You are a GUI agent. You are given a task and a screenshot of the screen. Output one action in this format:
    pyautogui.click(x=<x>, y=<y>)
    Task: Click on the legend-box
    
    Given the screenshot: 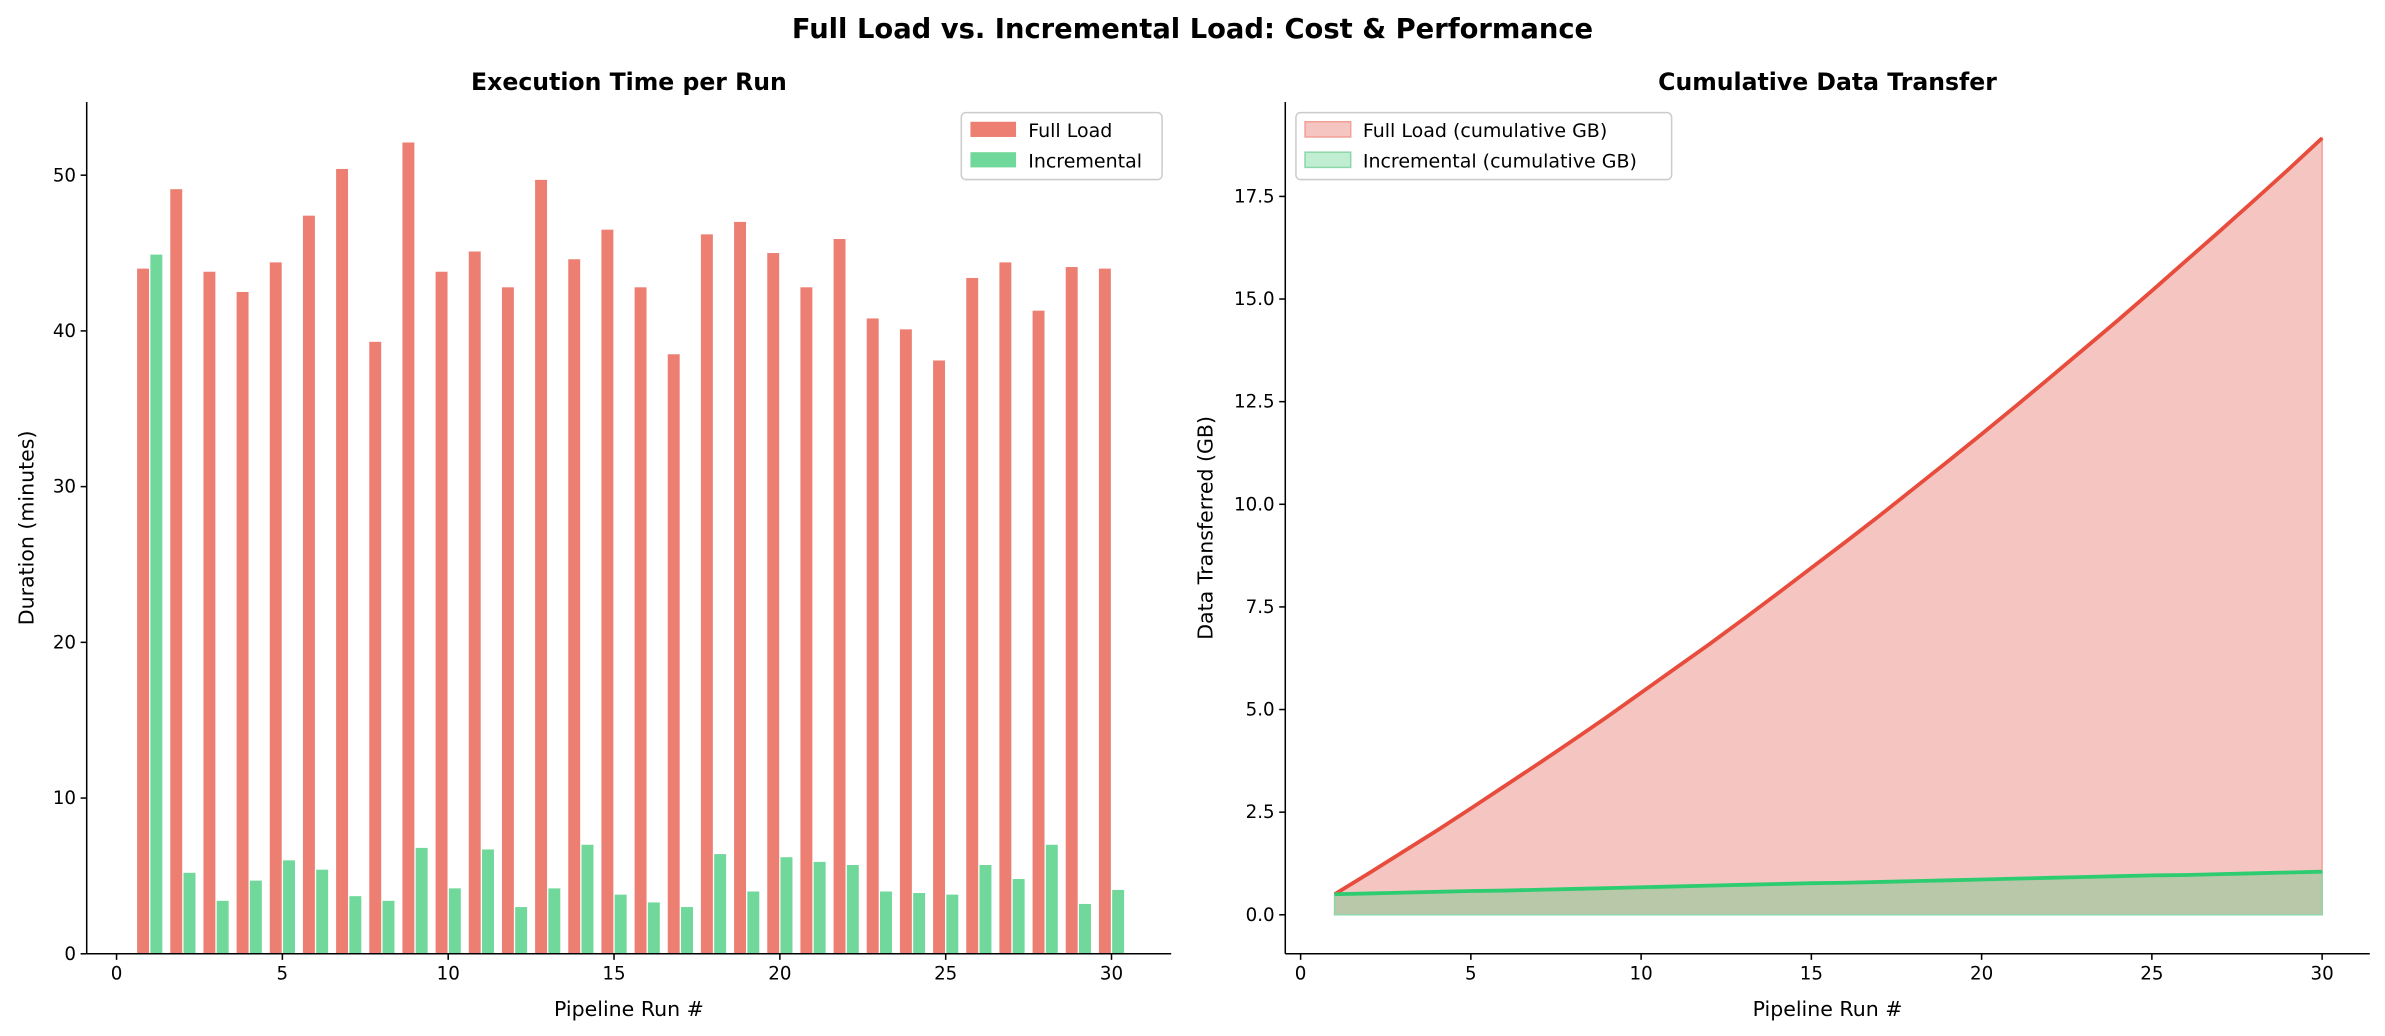 What is the action you would take?
    pyautogui.click(x=1484, y=146)
    